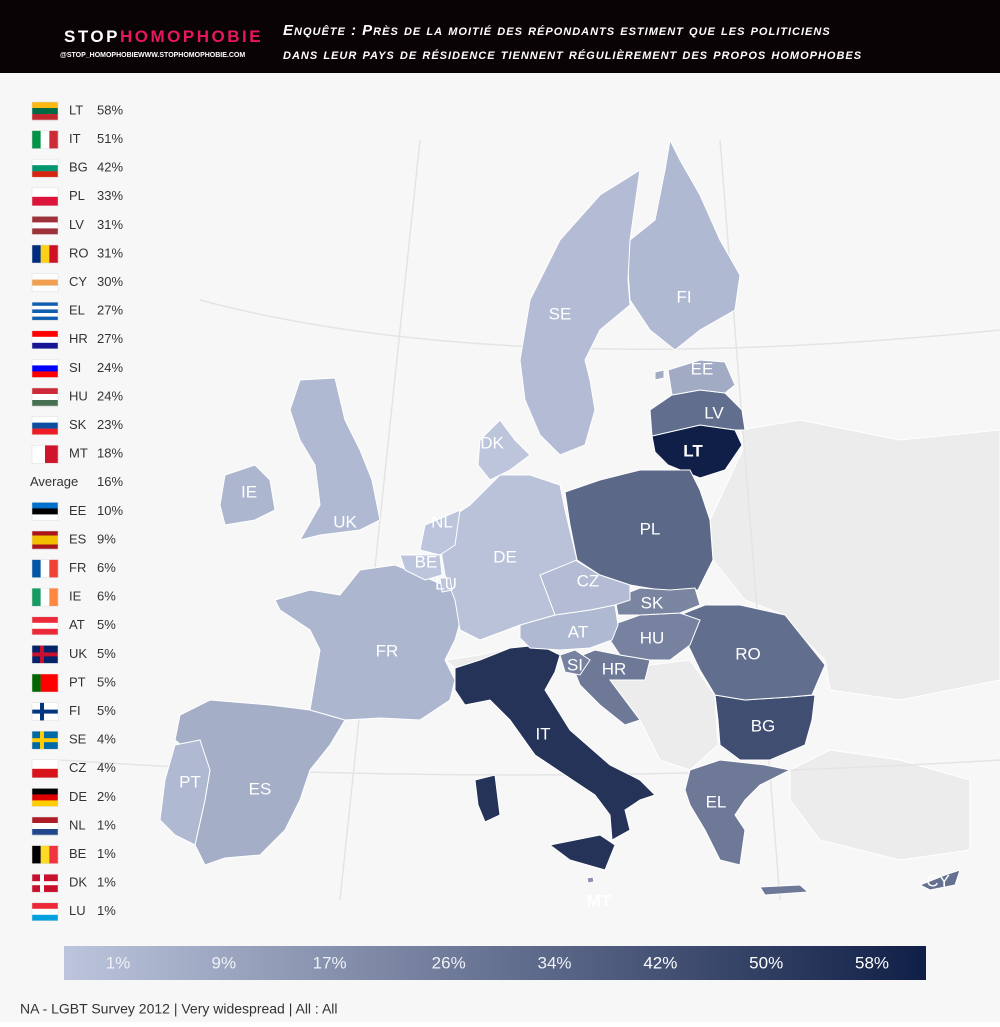  What do you see at coordinates (78, 653) in the screenshot?
I see `country-code: UK` at bounding box center [78, 653].